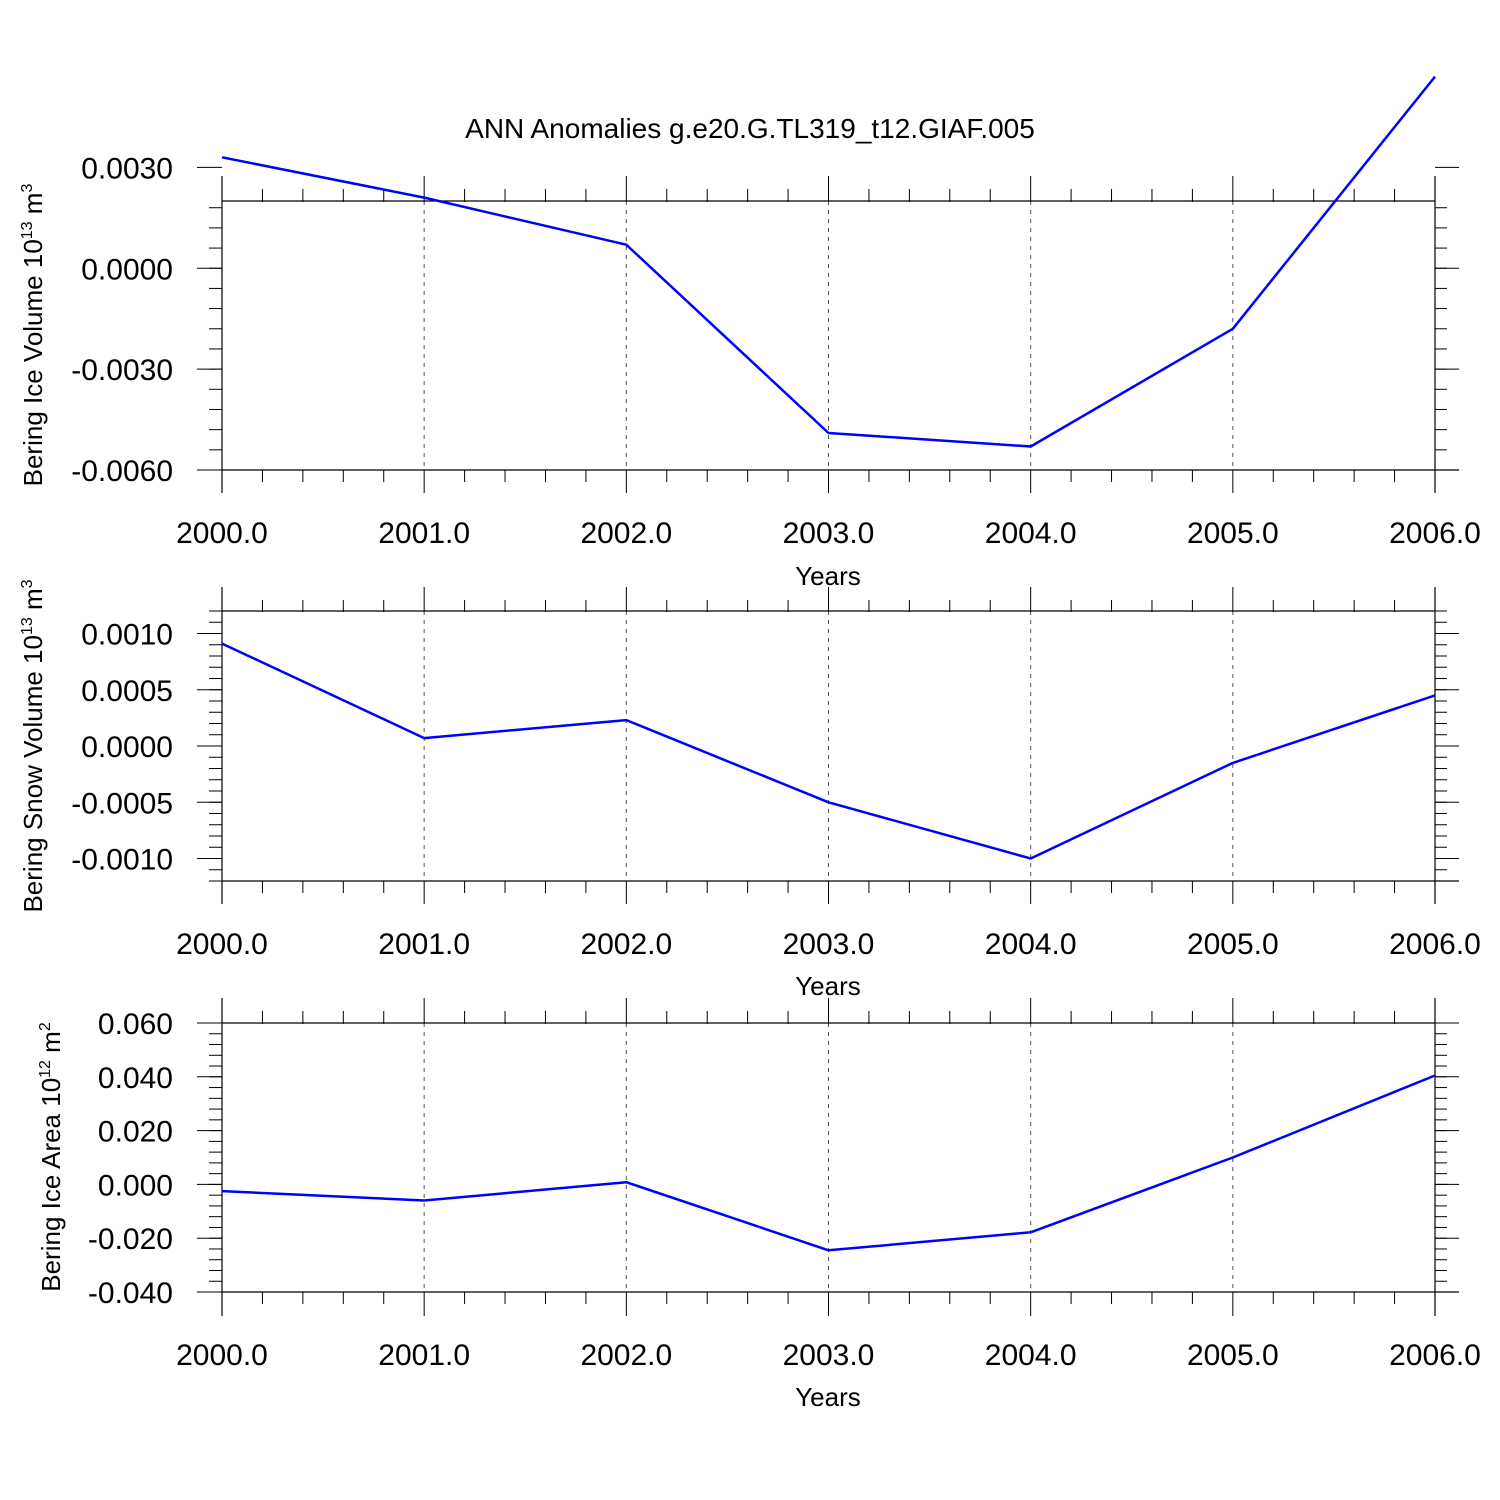 Image resolution: width=1500 pixels, height=1500 pixels. I want to click on ice-area-x-tick-label: 2004.0, so click(1031, 1355).